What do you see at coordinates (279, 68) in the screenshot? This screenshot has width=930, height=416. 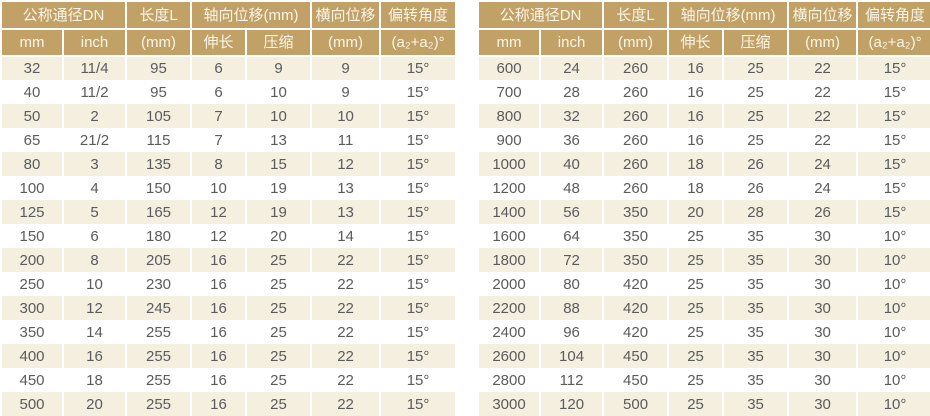 I see `cell-compression: 9` at bounding box center [279, 68].